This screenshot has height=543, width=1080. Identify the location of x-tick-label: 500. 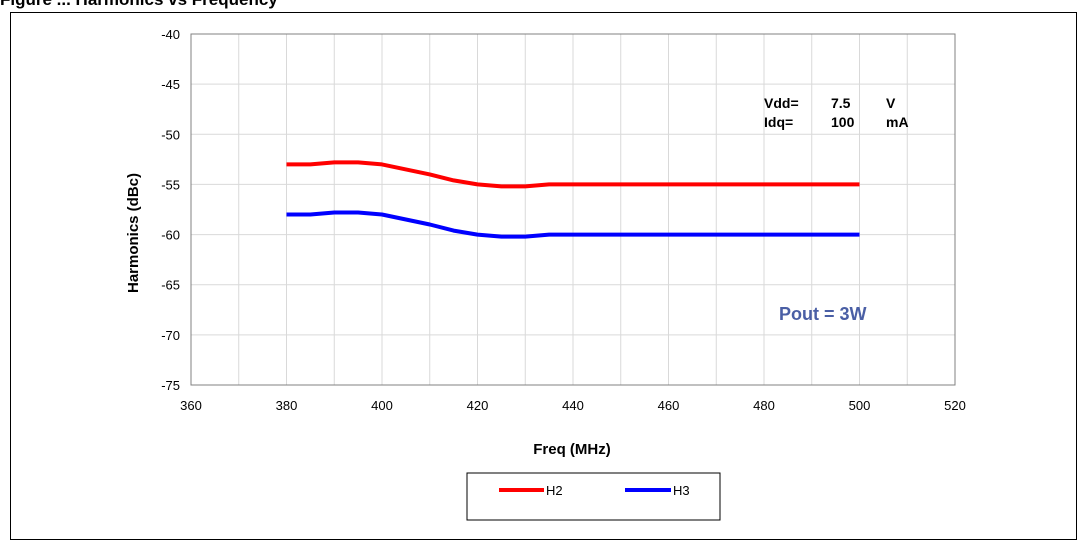
(860, 405).